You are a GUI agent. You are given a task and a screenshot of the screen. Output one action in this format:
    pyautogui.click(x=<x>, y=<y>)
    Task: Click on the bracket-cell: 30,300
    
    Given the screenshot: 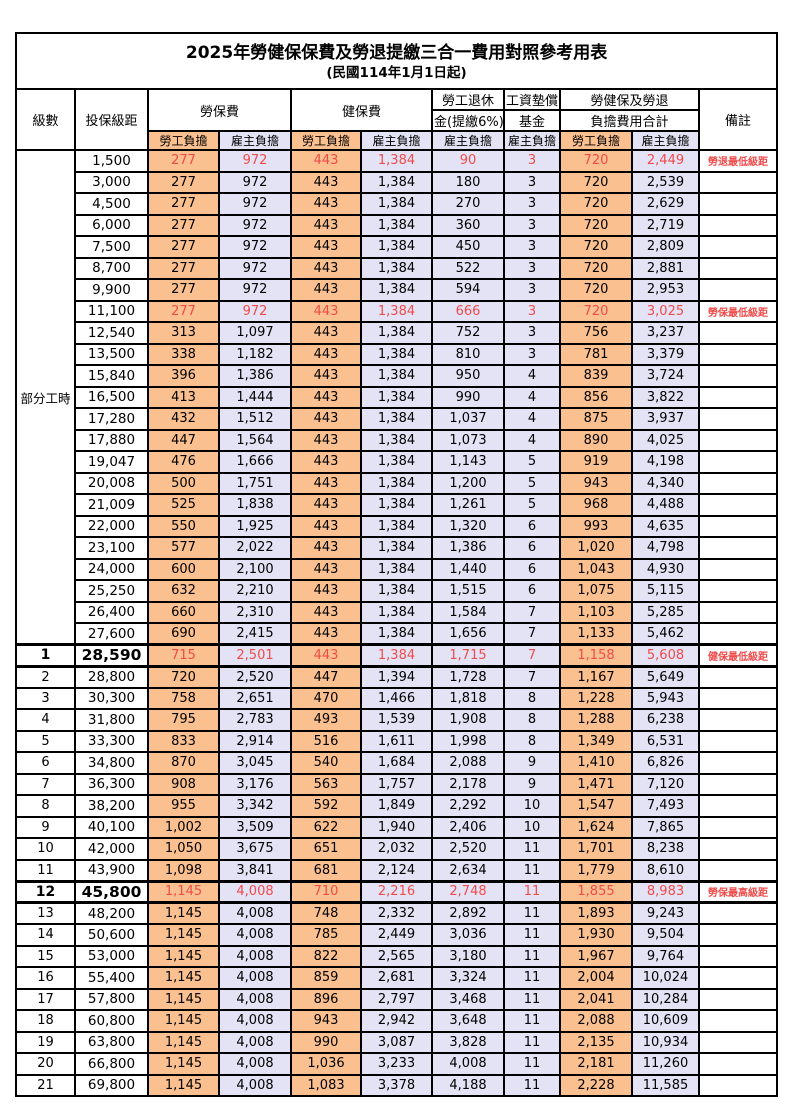 What is the action you would take?
    pyautogui.click(x=111, y=698)
    